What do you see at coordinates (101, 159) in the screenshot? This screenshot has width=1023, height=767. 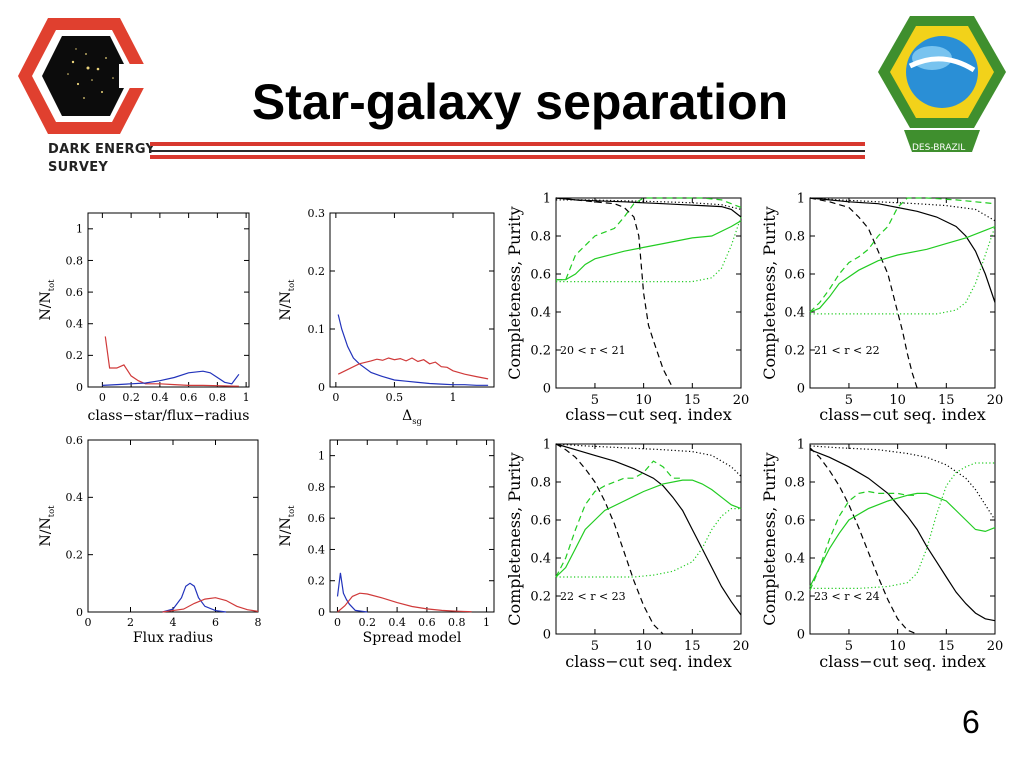 I see `dark-energy-survey-wordmark: DARK ENERGY SURVEY` at bounding box center [101, 159].